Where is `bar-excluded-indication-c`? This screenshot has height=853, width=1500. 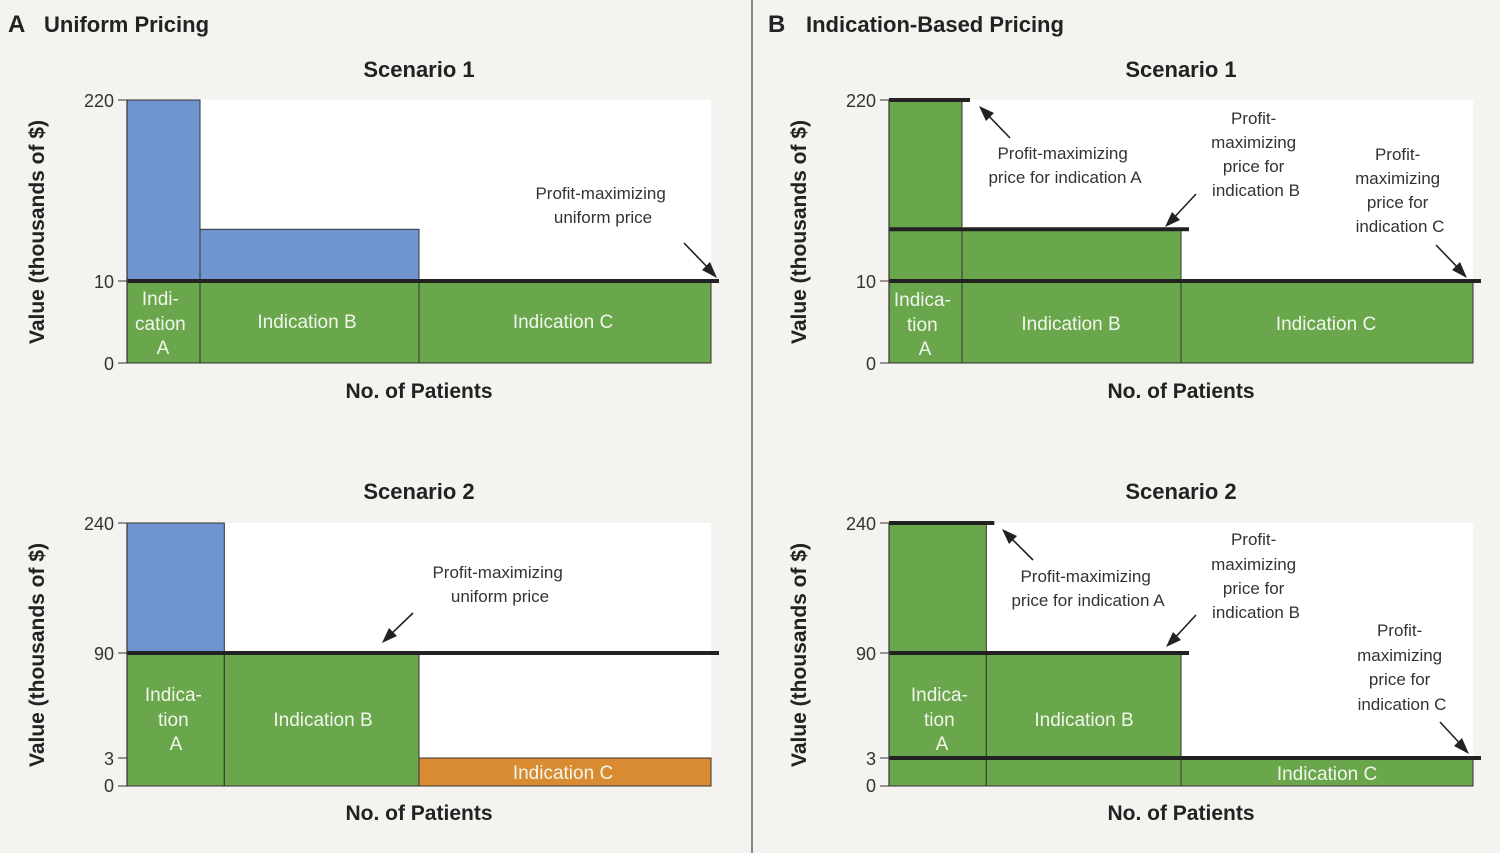
bar-excluded-indication-c is located at coordinates (565, 772).